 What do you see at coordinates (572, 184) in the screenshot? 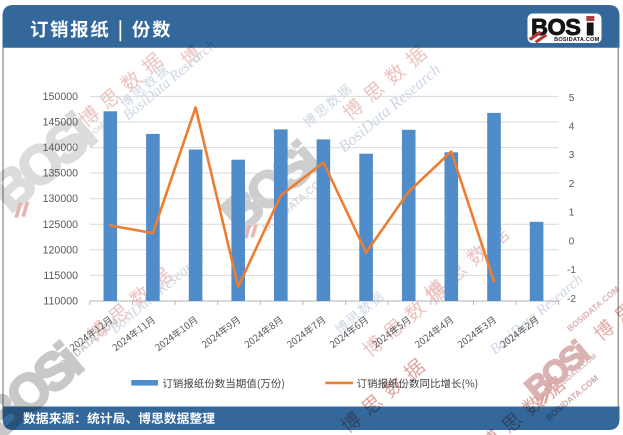
I see `svg-text: 2` at bounding box center [572, 184].